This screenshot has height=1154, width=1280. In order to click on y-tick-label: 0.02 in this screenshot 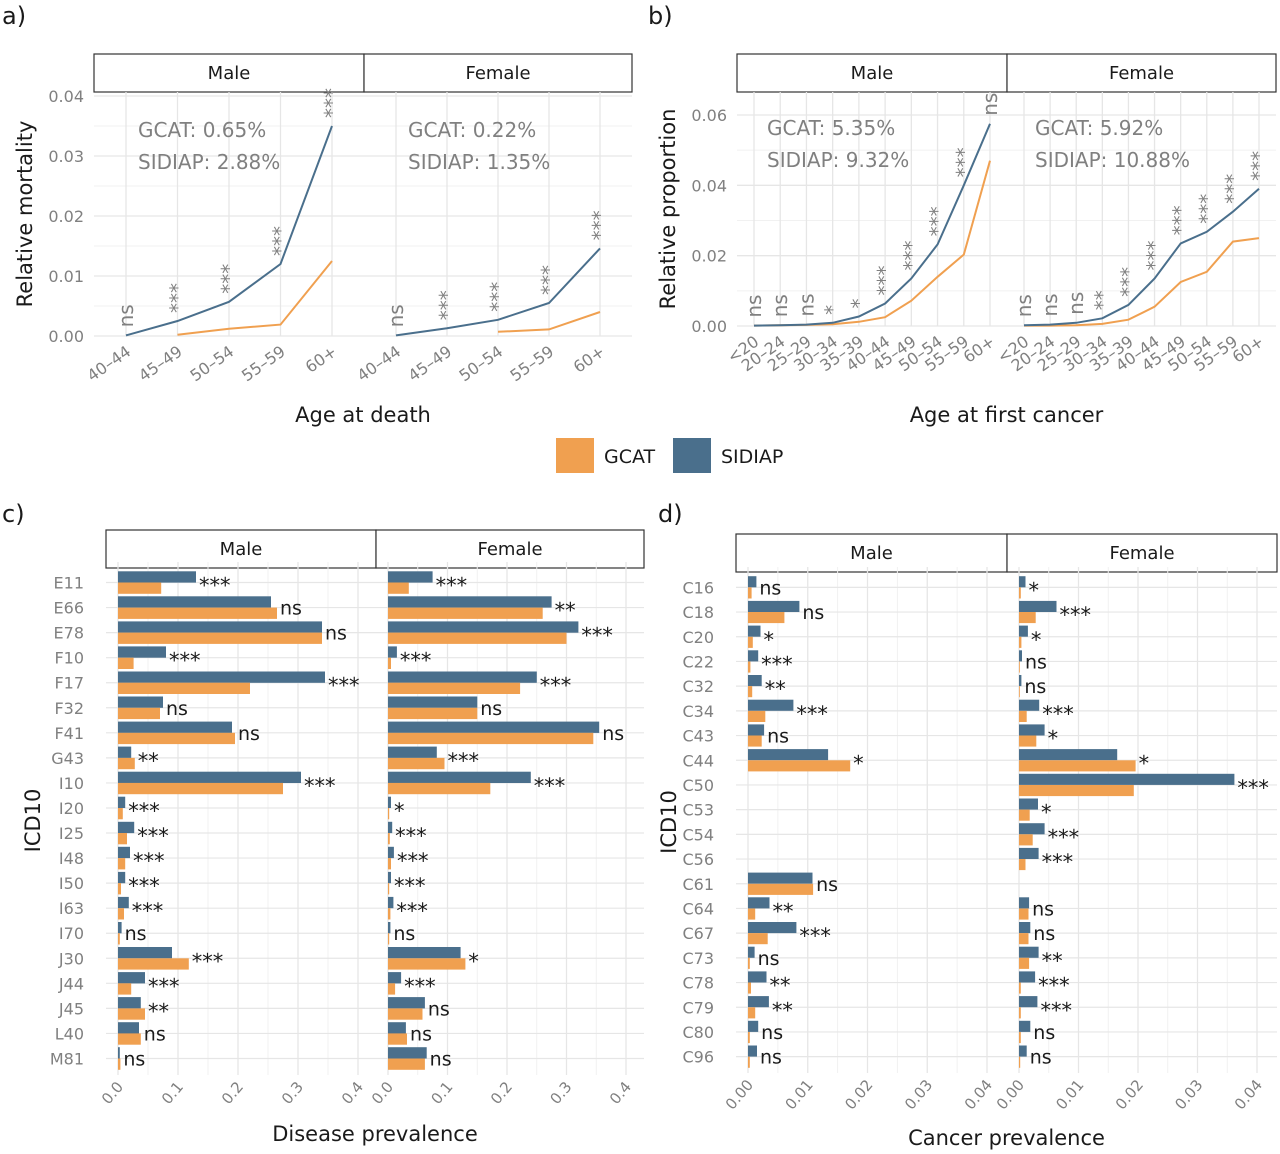, I will do `click(66, 216)`.